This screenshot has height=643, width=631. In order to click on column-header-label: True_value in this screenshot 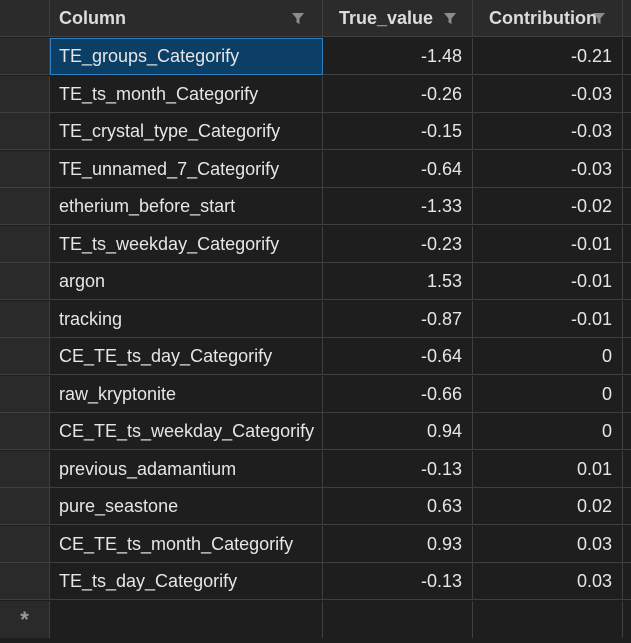, I will do `click(386, 18)`.